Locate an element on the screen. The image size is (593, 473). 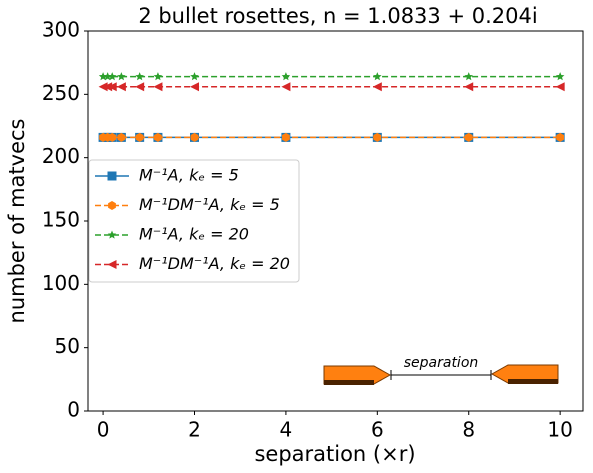
y-tick-label: 150 is located at coordinates (61, 220).